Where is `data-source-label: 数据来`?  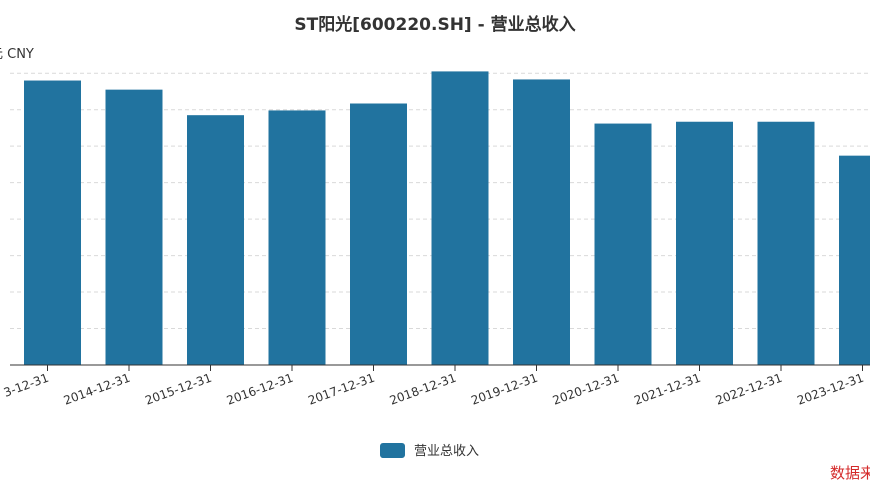 data-source-label: 数据来 is located at coordinates (850, 473).